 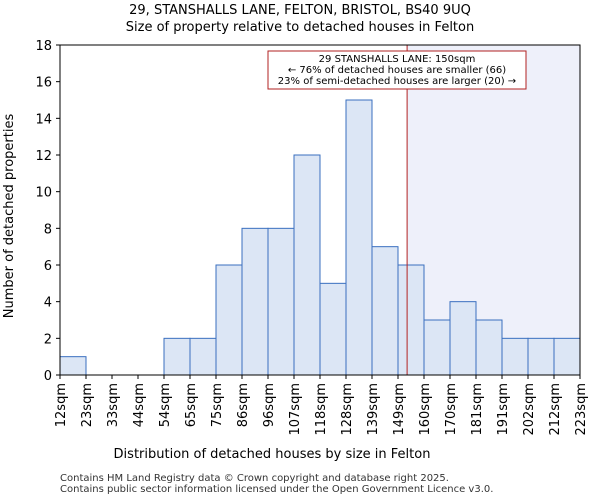 What do you see at coordinates (217, 405) in the screenshot?
I see `x-tick-label: 75sqm` at bounding box center [217, 405].